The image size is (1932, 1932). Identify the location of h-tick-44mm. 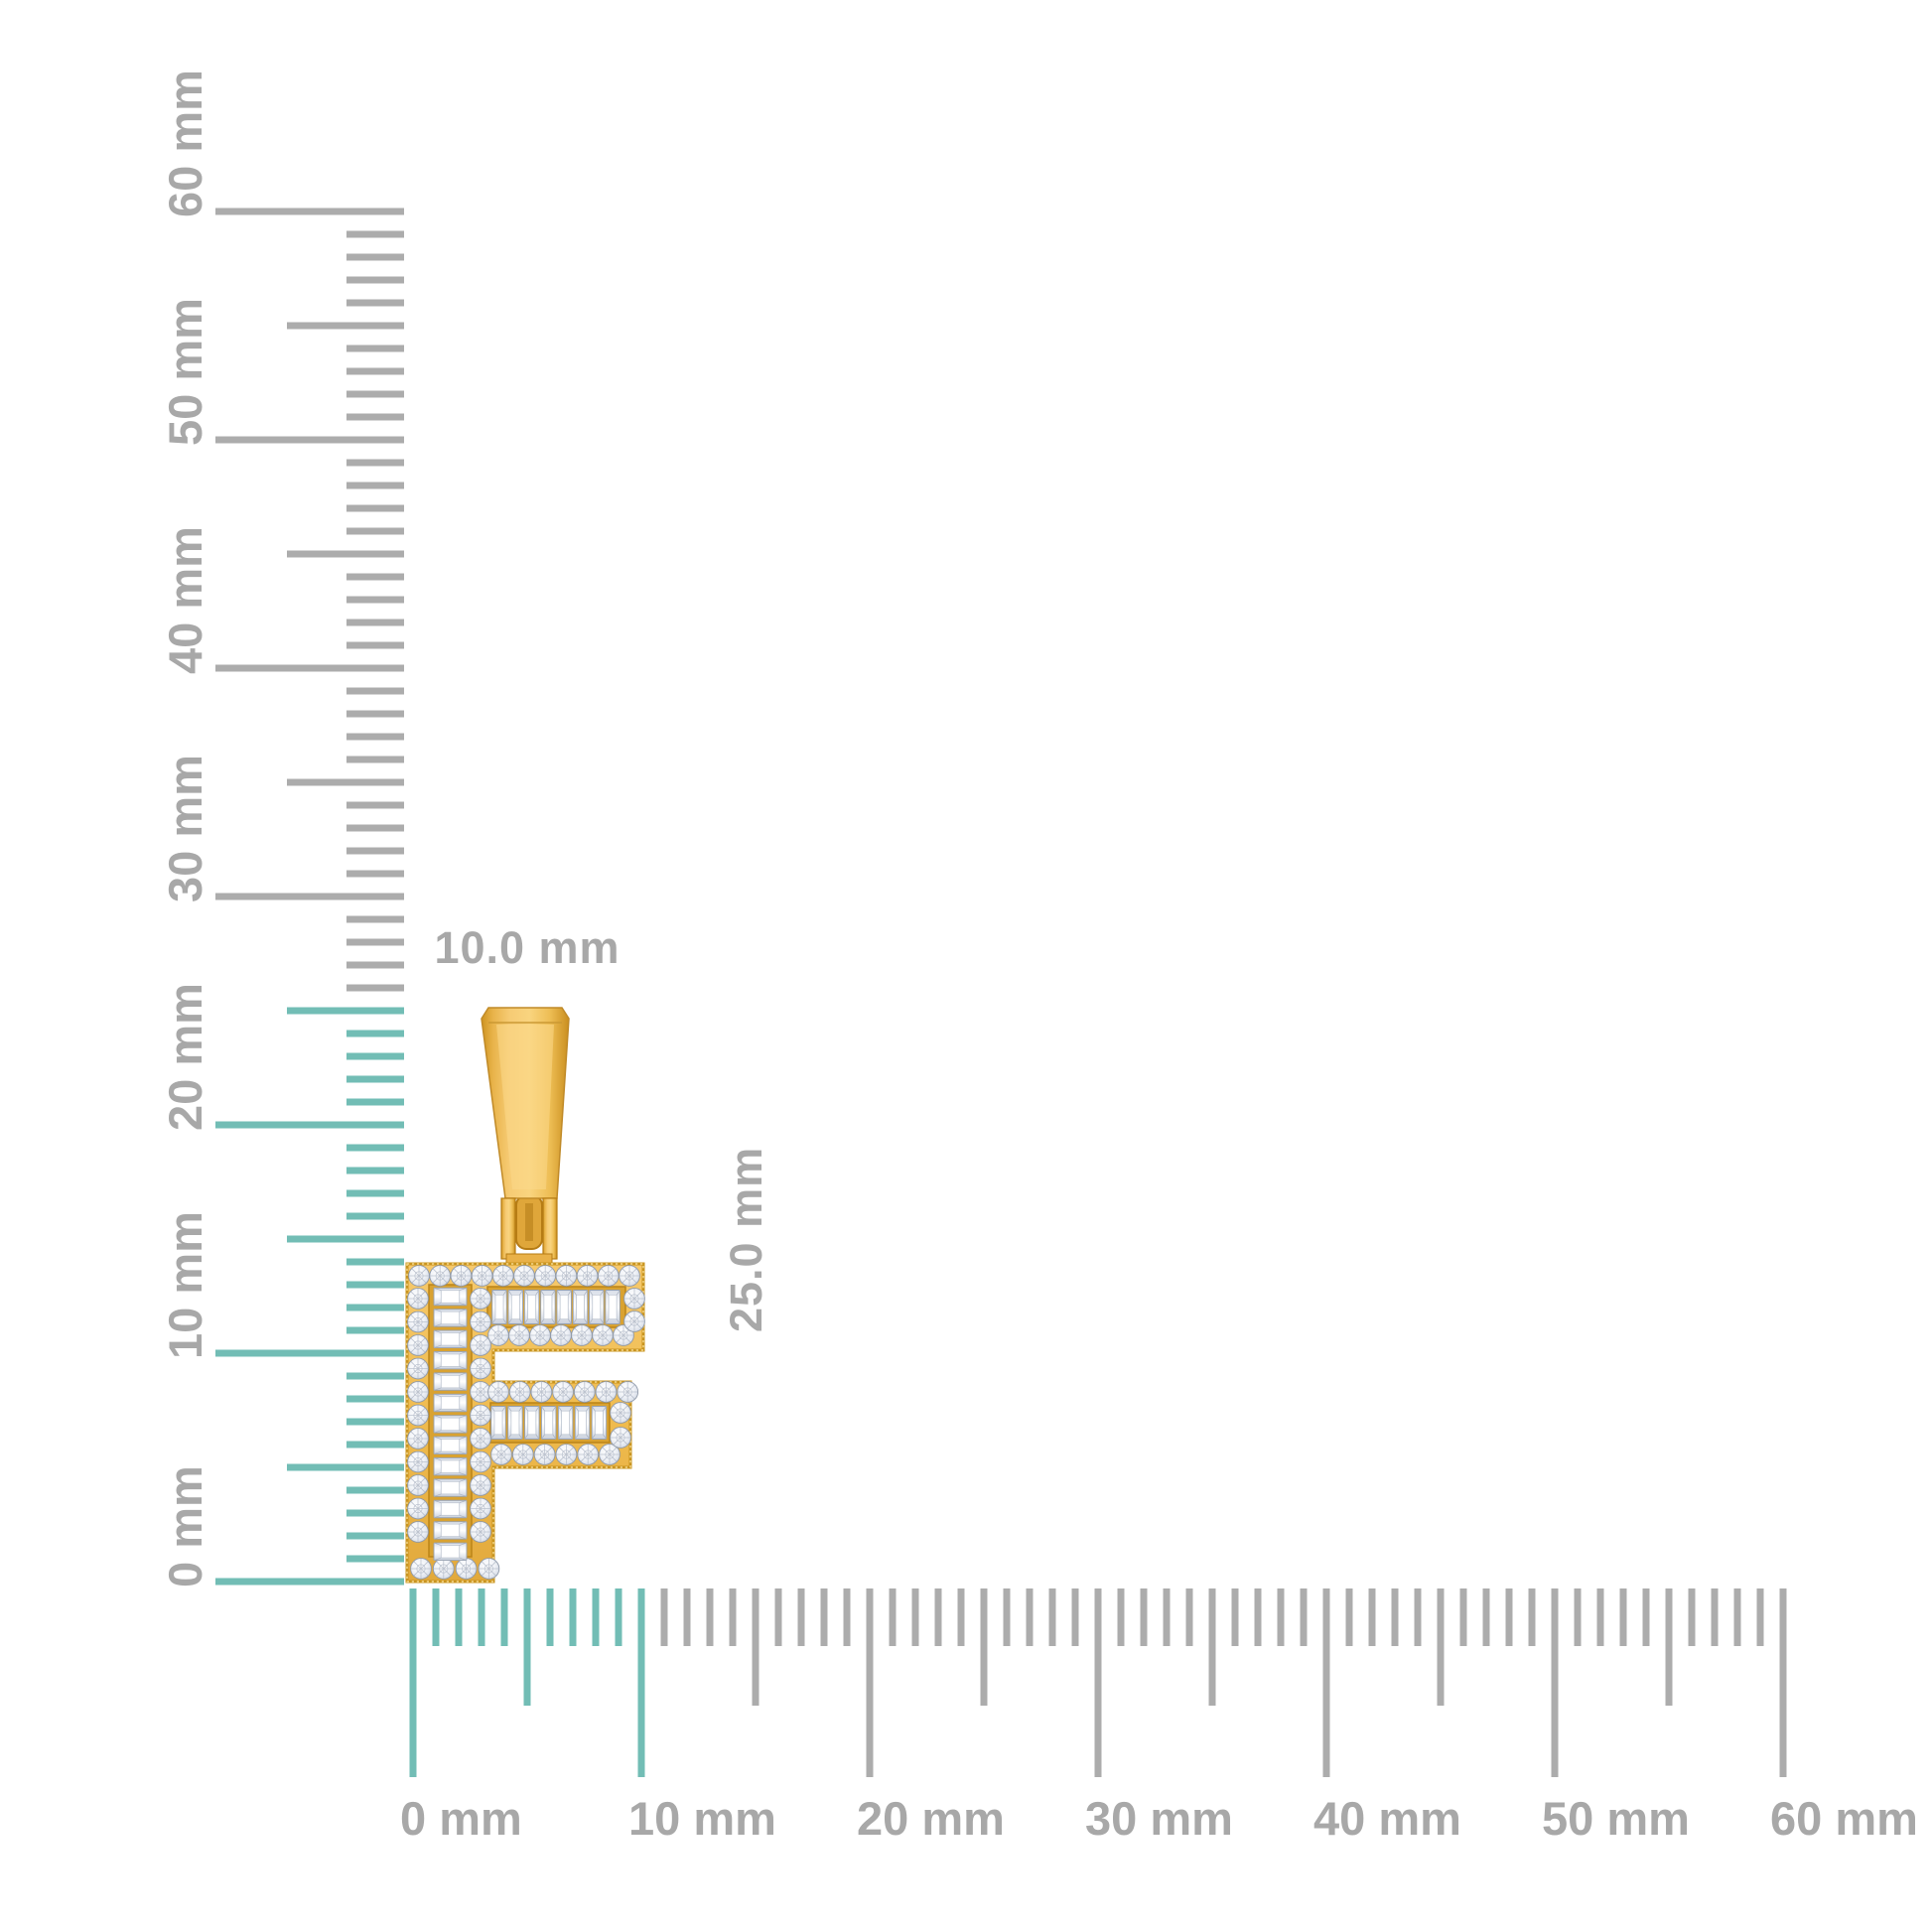
(1418, 1617).